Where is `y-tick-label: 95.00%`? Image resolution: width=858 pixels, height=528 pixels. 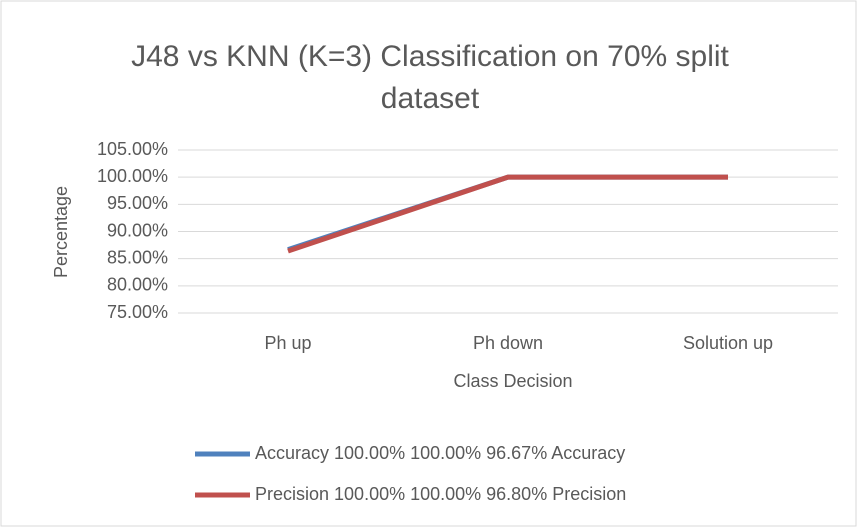 y-tick-label: 95.00% is located at coordinates (137, 203).